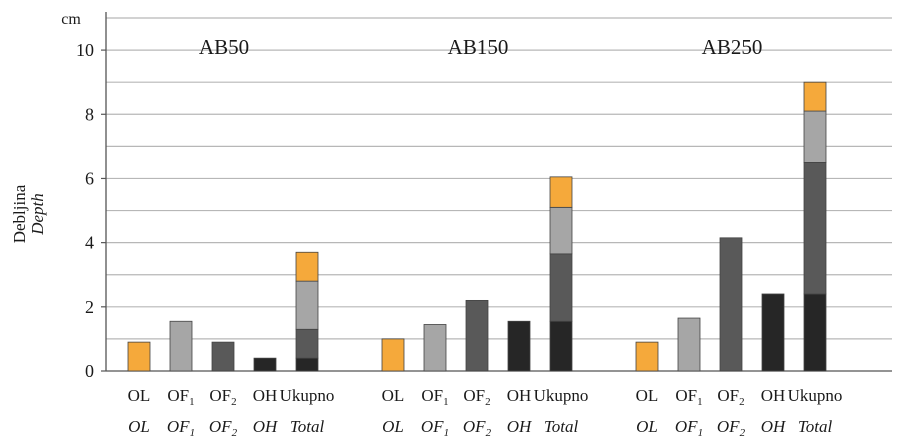  Describe the element at coordinates (89, 114) in the screenshot. I see `y-tick-label: 8` at that location.